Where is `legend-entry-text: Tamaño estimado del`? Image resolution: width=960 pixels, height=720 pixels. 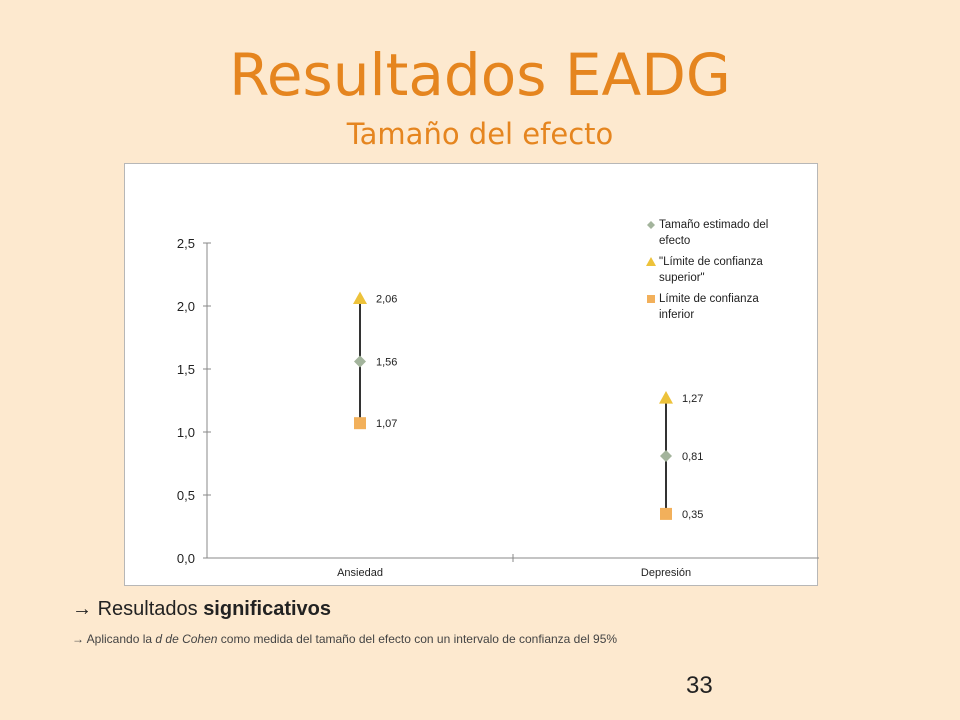
legend-entry-text: Tamaño estimado del is located at coordinates (713, 225).